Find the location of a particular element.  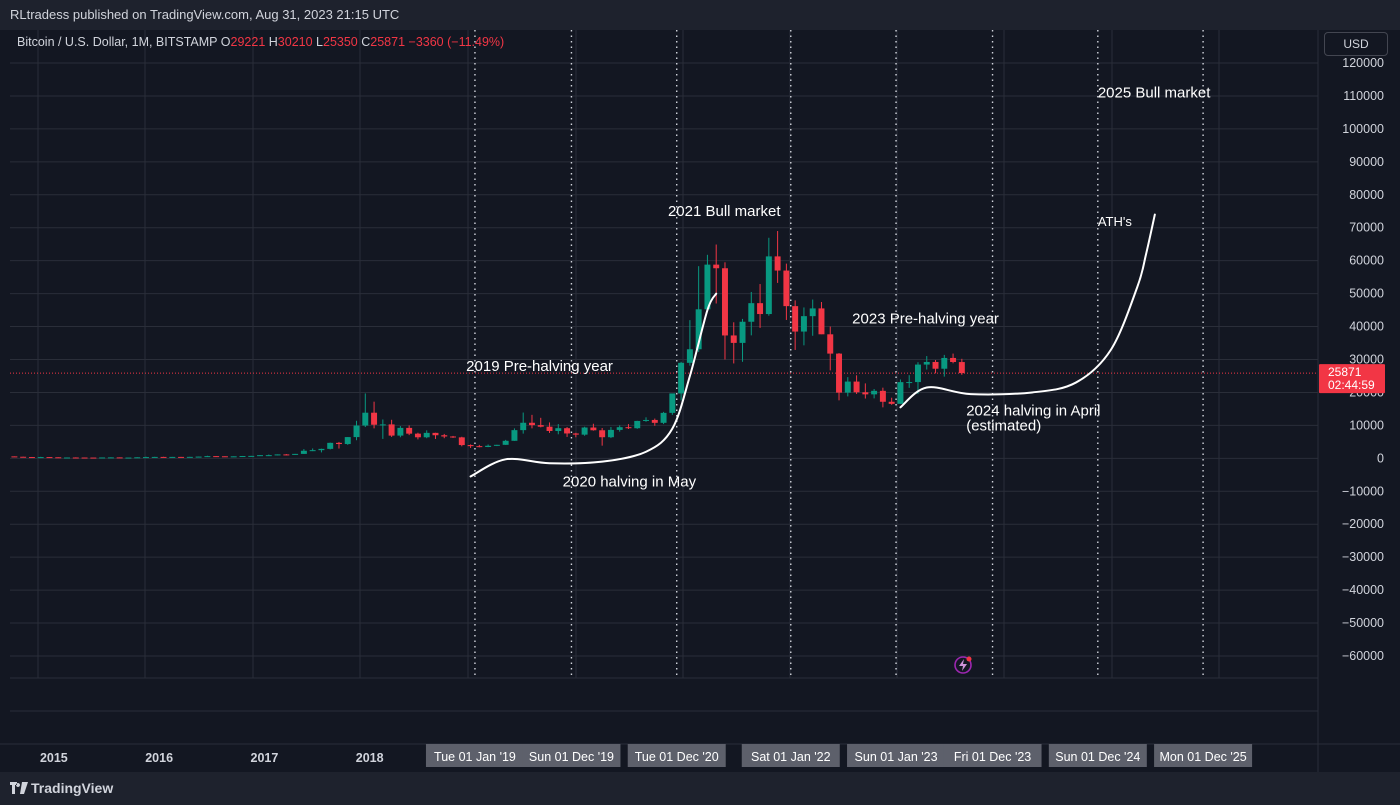

date-tag-label: Tue 01 Jan '19 is located at coordinates (475, 757).